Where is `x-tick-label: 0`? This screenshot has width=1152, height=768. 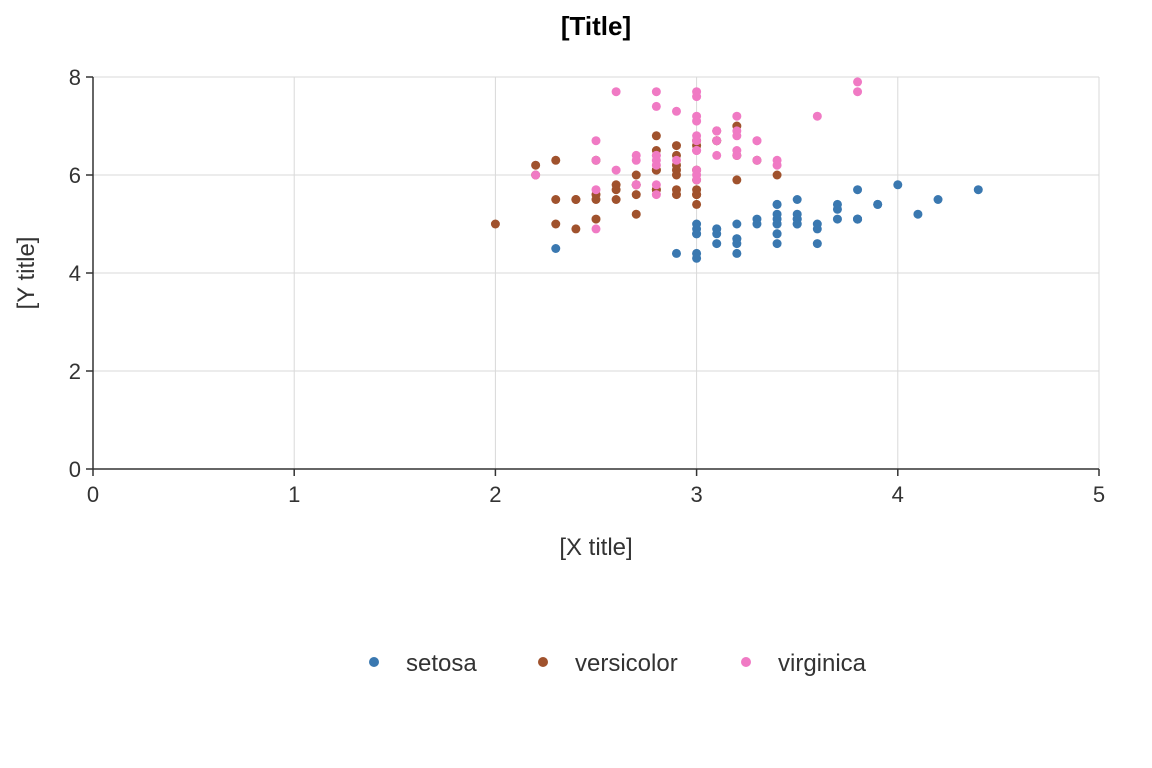
x-tick-label: 0 is located at coordinates (93, 494).